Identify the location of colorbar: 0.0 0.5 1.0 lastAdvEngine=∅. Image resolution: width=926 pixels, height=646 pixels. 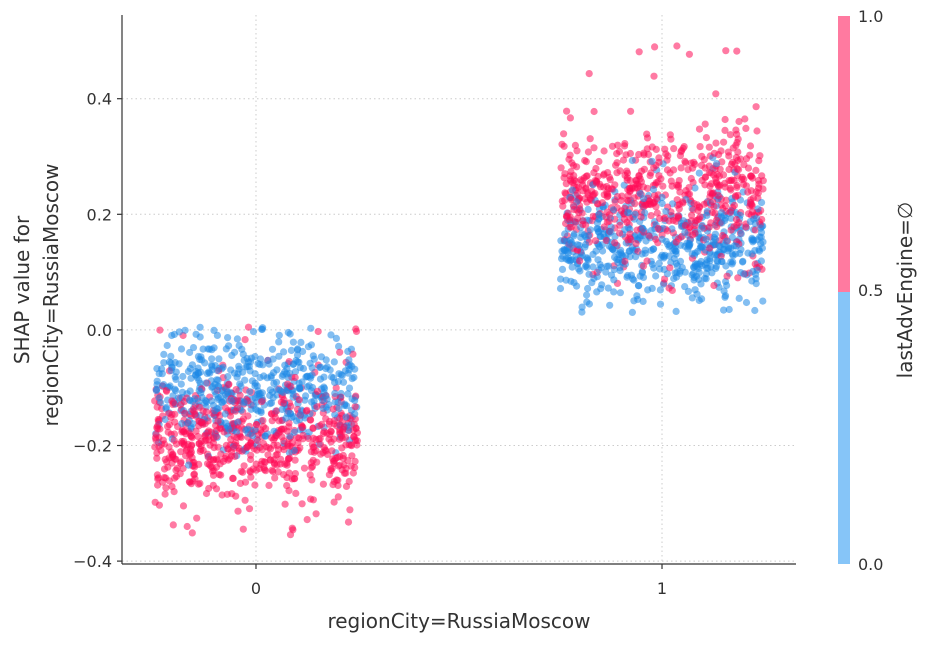
(877, 290).